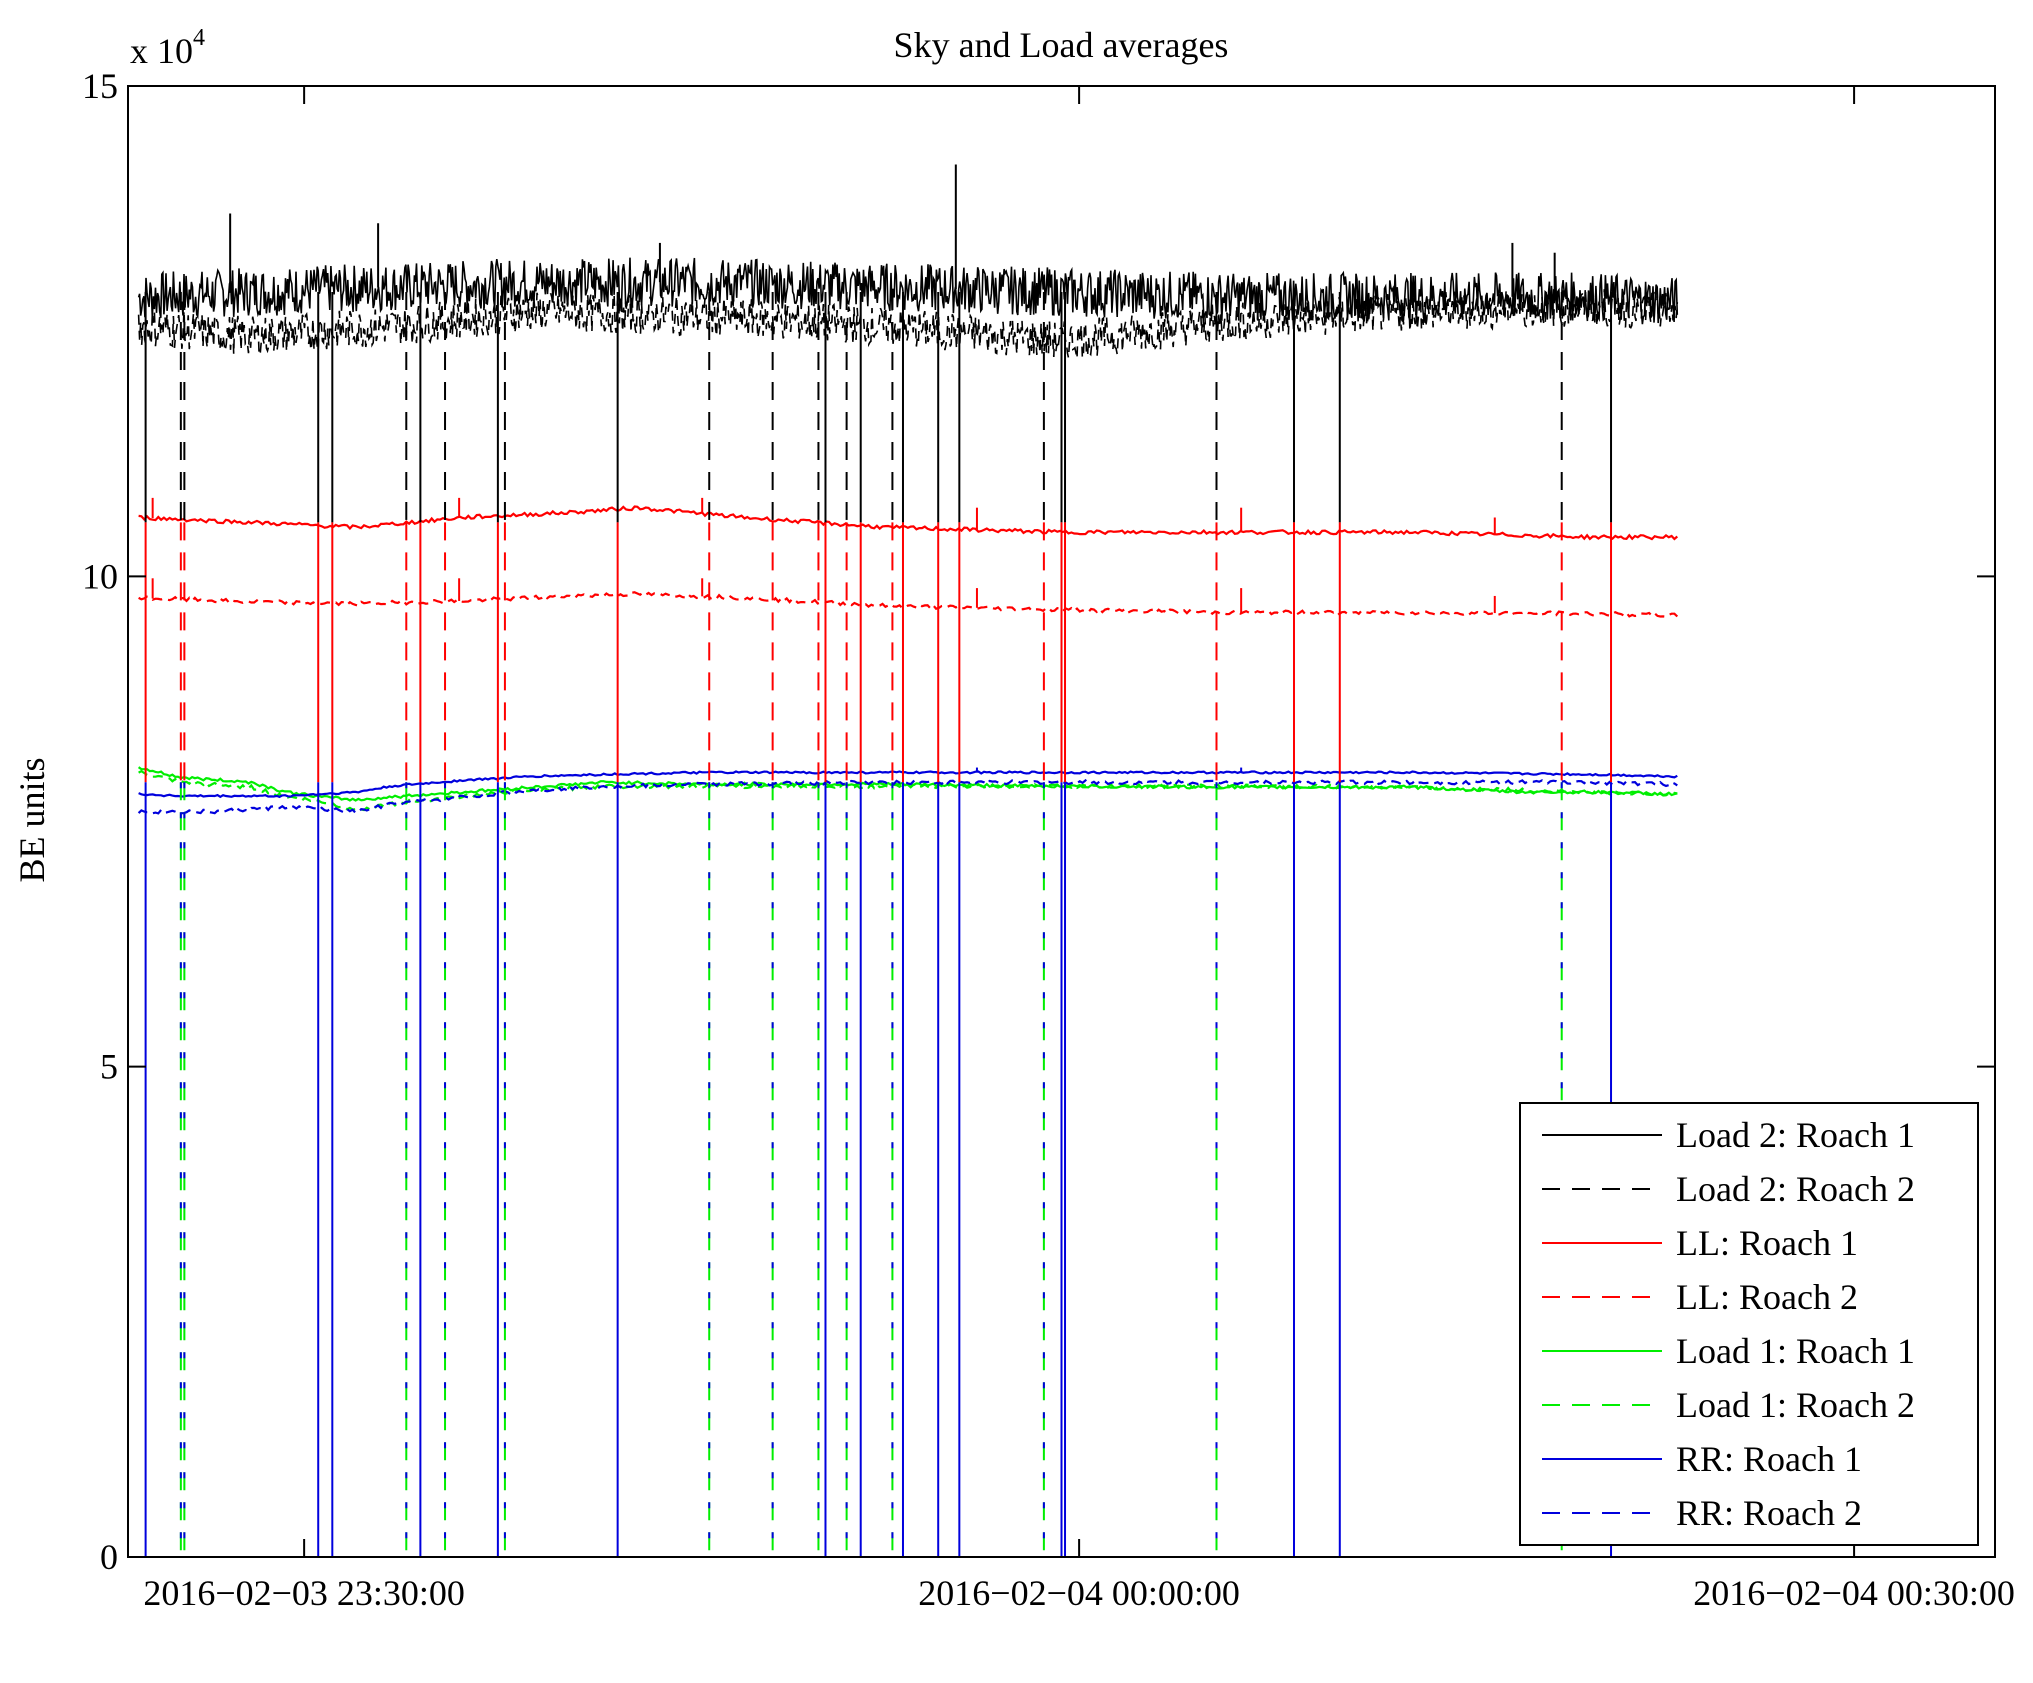 Image resolution: width=2033 pixels, height=1683 pixels. I want to click on x-tick-label-3: 2016−02−04 00:30:00, so click(1854, 1593).